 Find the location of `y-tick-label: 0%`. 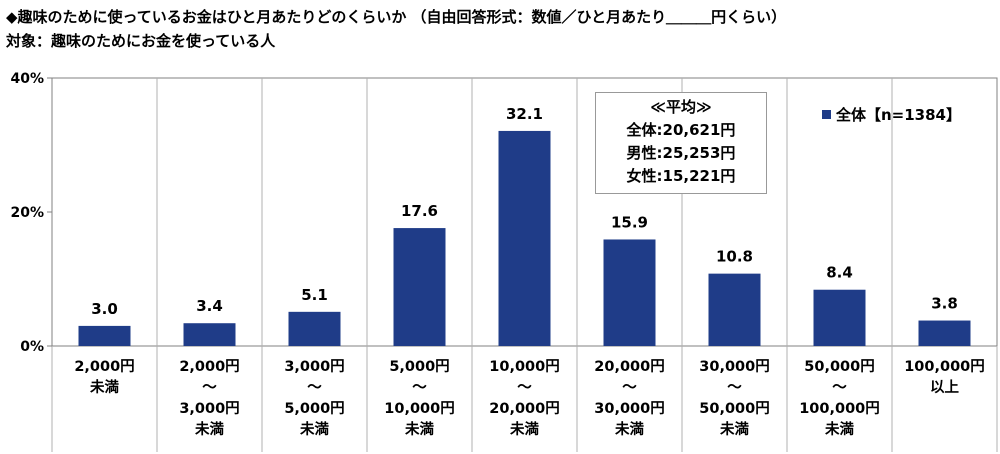

y-tick-label: 0% is located at coordinates (32, 347).